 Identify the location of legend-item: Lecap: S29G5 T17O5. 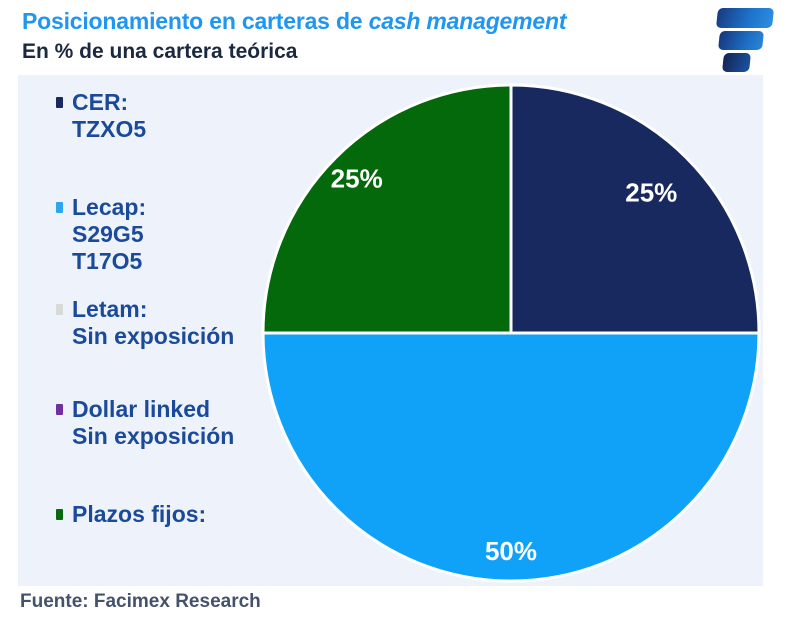
(101, 234).